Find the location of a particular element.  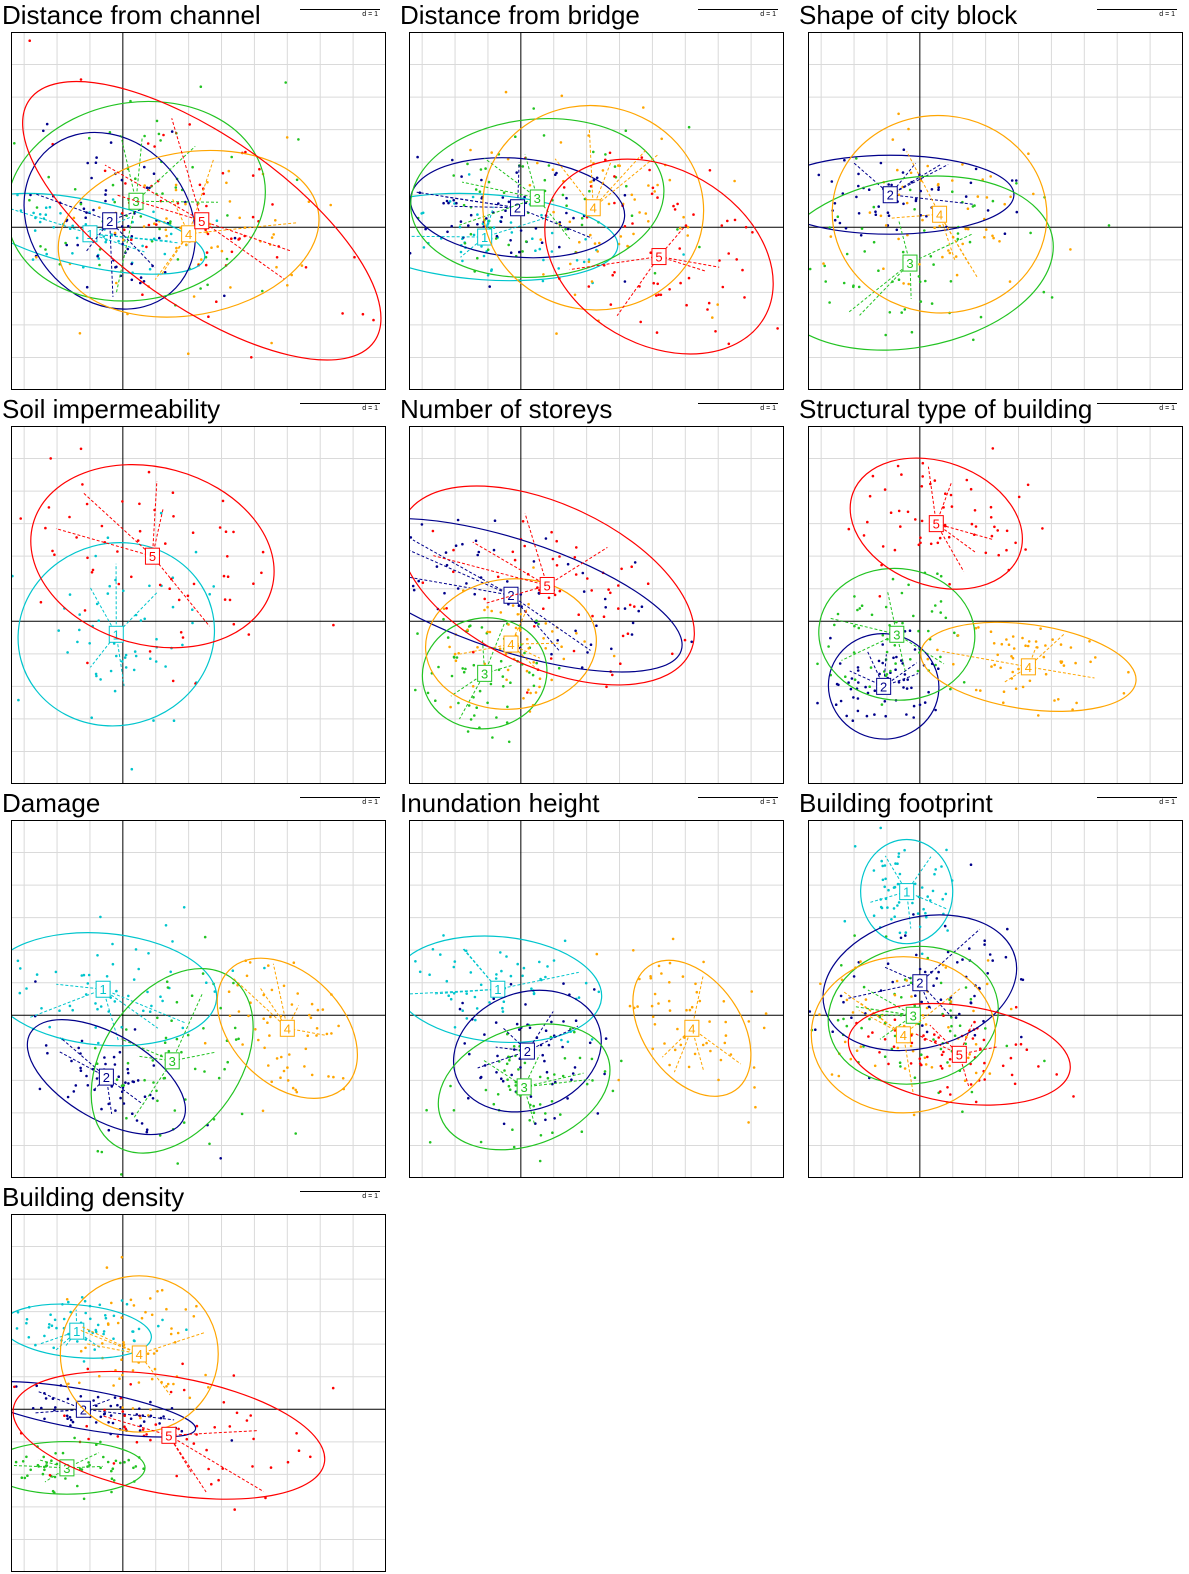

scale-legend: d = 1 is located at coordinates (1137, 804).